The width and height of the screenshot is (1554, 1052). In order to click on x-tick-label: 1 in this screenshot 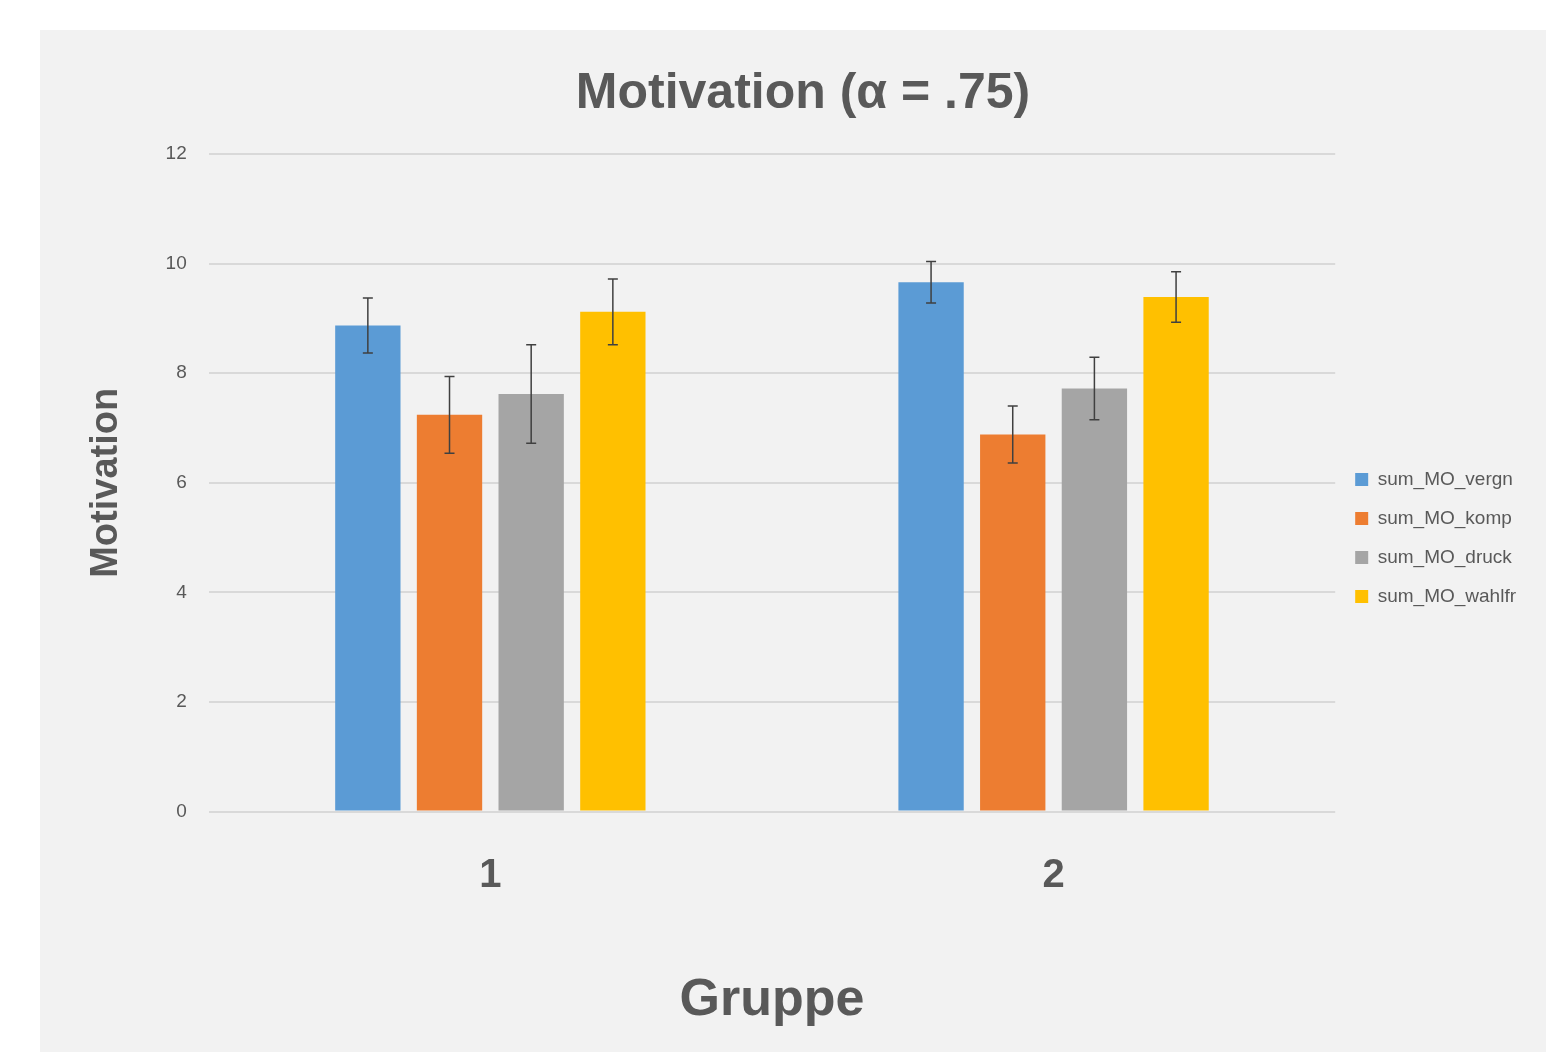, I will do `click(490, 872)`.